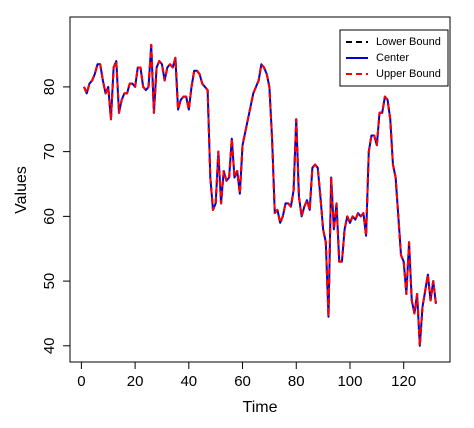  I want to click on legend: Lower Bound Center Upper Bound, so click(394, 58).